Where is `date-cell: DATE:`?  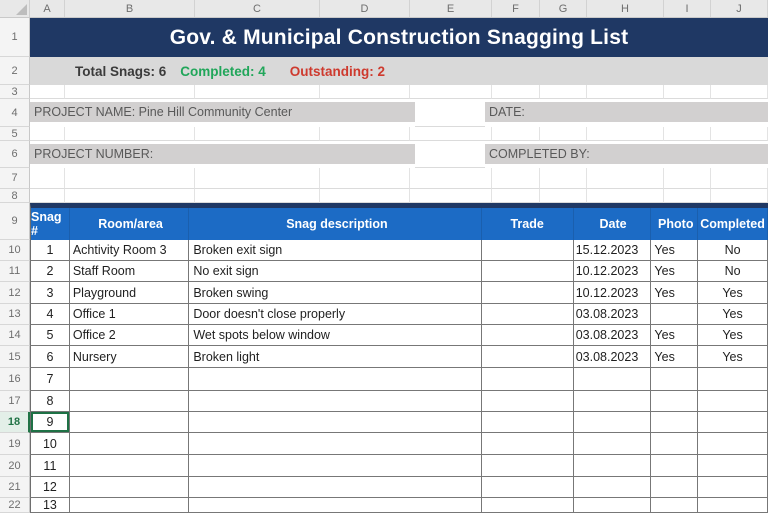
date-cell: DATE: is located at coordinates (626, 112).